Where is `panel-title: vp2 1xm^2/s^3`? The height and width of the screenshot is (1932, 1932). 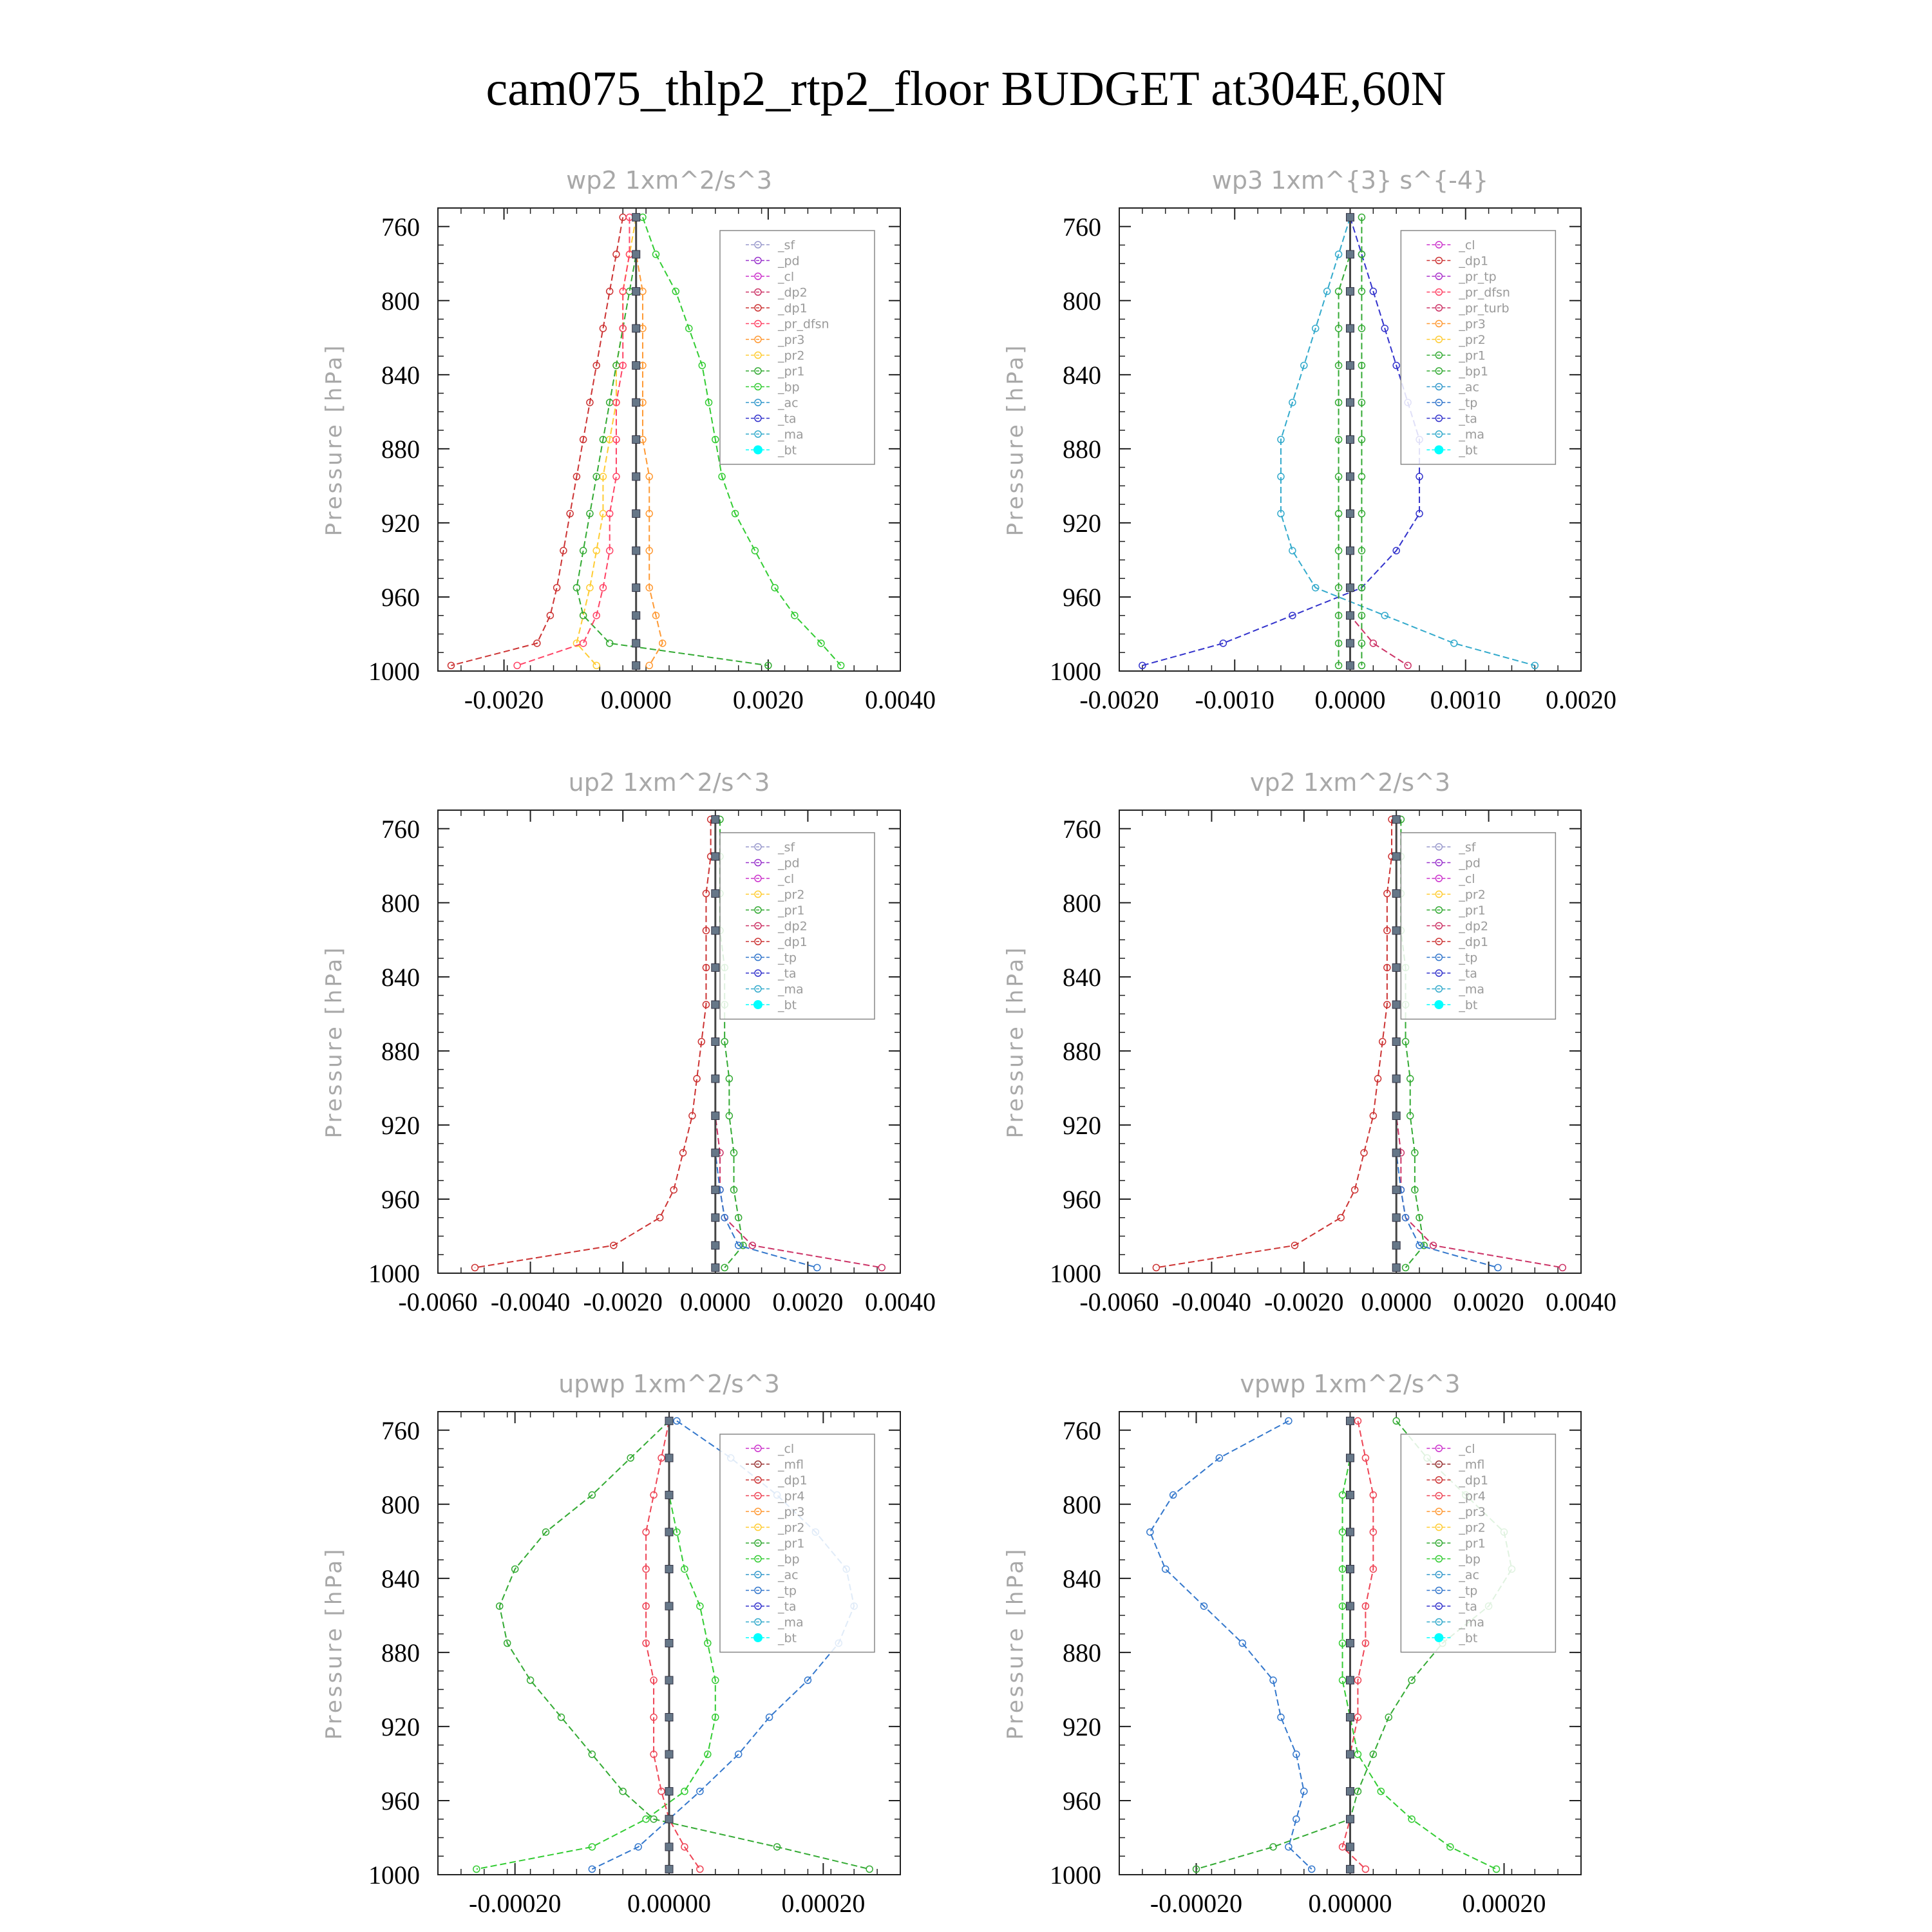
panel-title: vp2 1xm^2/s^3 is located at coordinates (1350, 782).